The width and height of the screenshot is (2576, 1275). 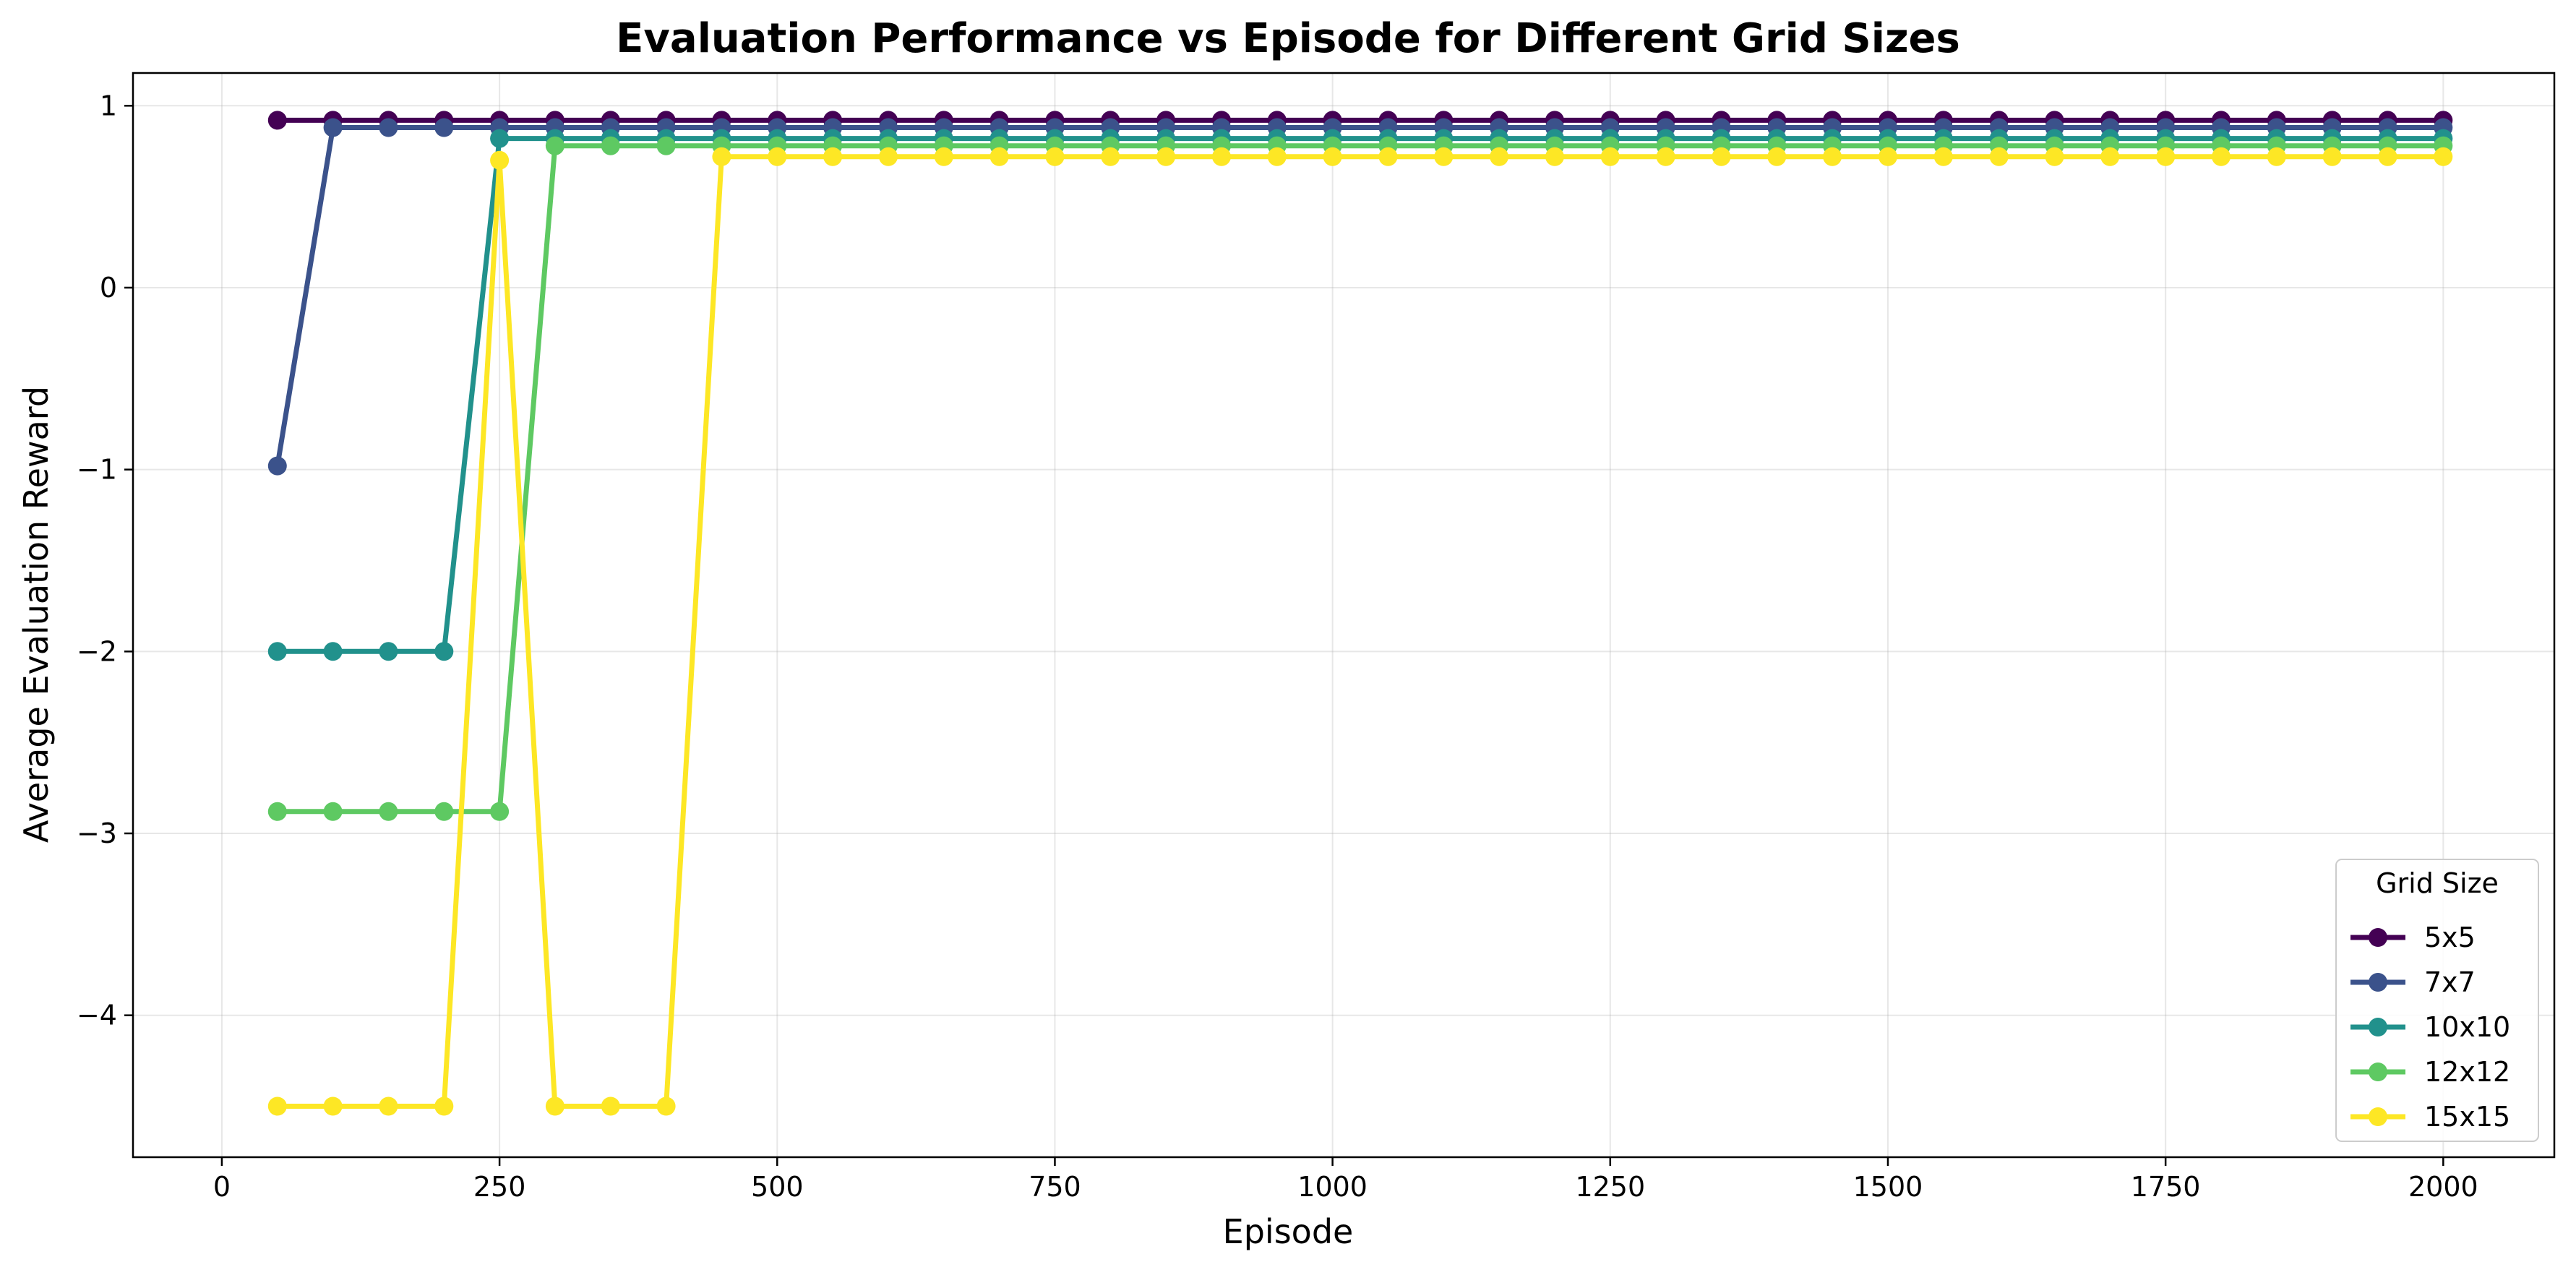 What do you see at coordinates (37, 614) in the screenshot?
I see `y-axis-label: Average Evaluation Reward` at bounding box center [37, 614].